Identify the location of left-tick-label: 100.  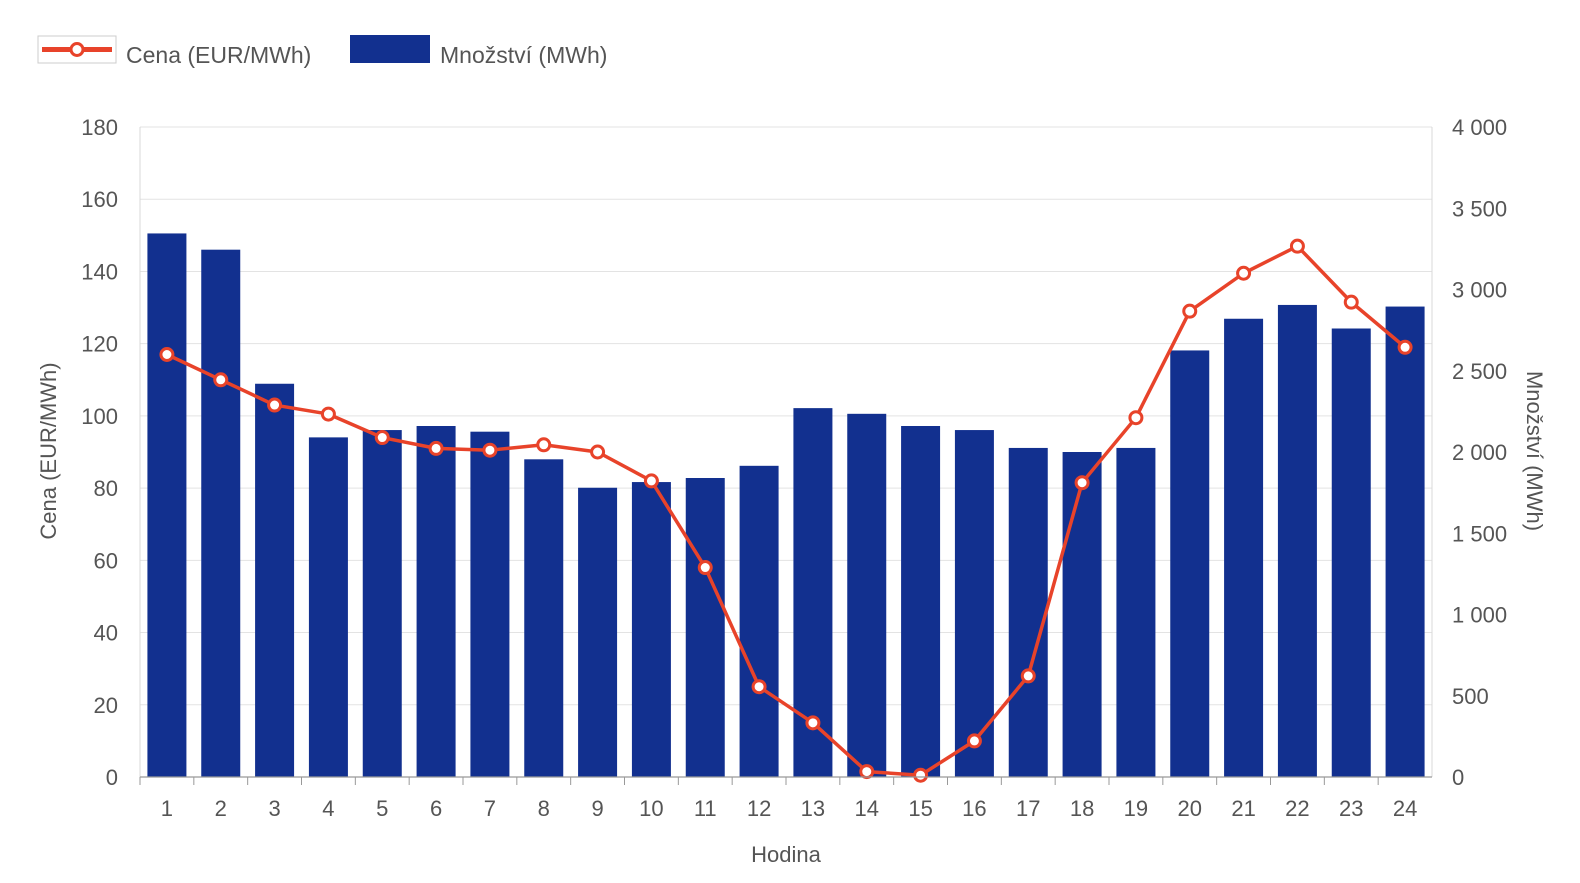
(99, 416).